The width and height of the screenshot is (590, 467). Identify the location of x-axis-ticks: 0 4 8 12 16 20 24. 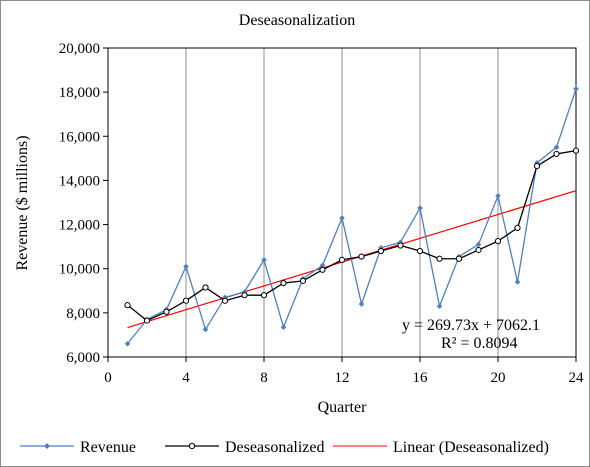
(344, 371).